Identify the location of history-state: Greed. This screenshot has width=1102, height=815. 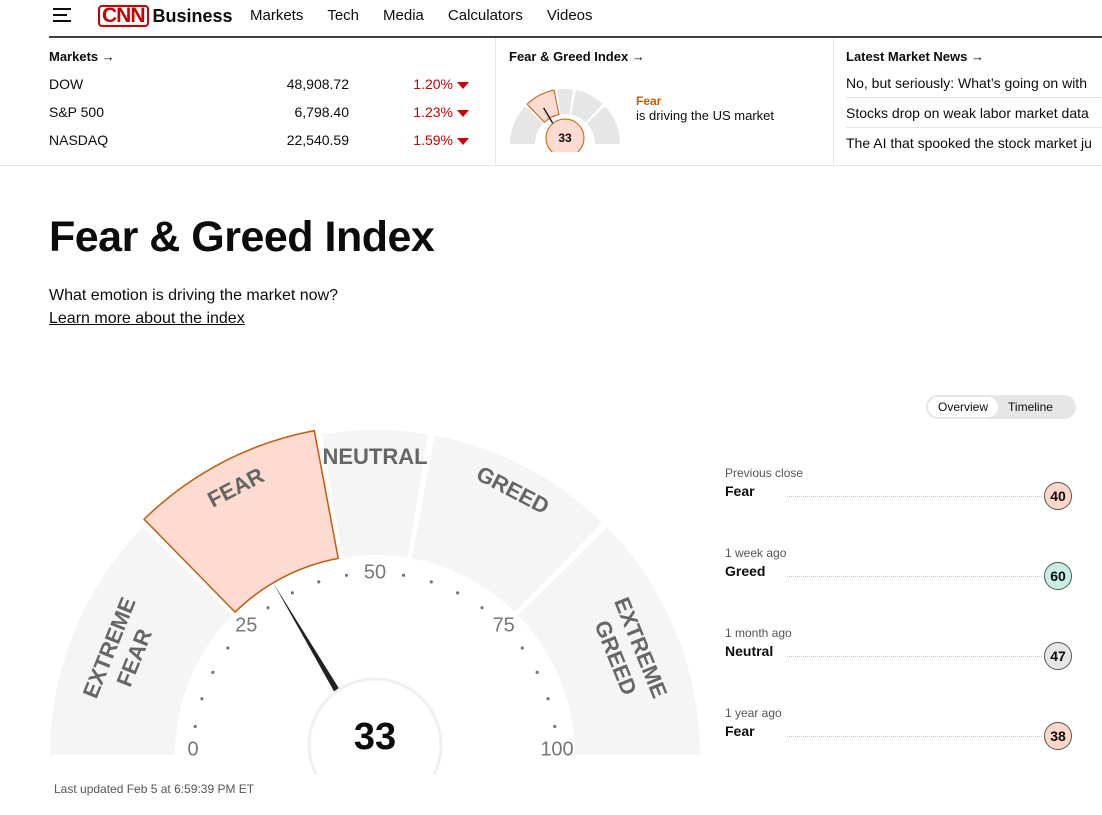
(745, 571).